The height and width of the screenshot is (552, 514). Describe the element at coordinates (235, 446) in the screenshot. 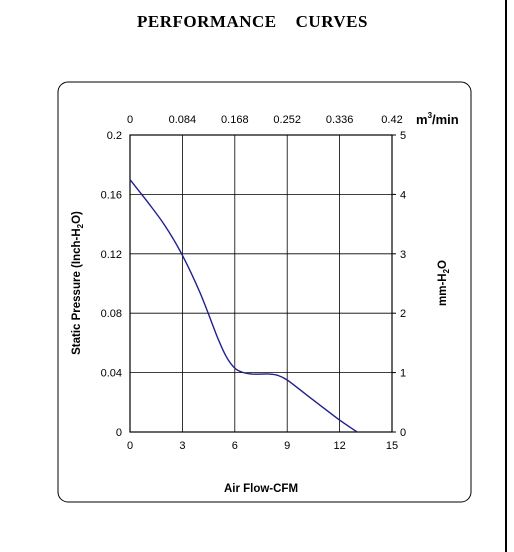

I see `x-tick-label: 6` at that location.